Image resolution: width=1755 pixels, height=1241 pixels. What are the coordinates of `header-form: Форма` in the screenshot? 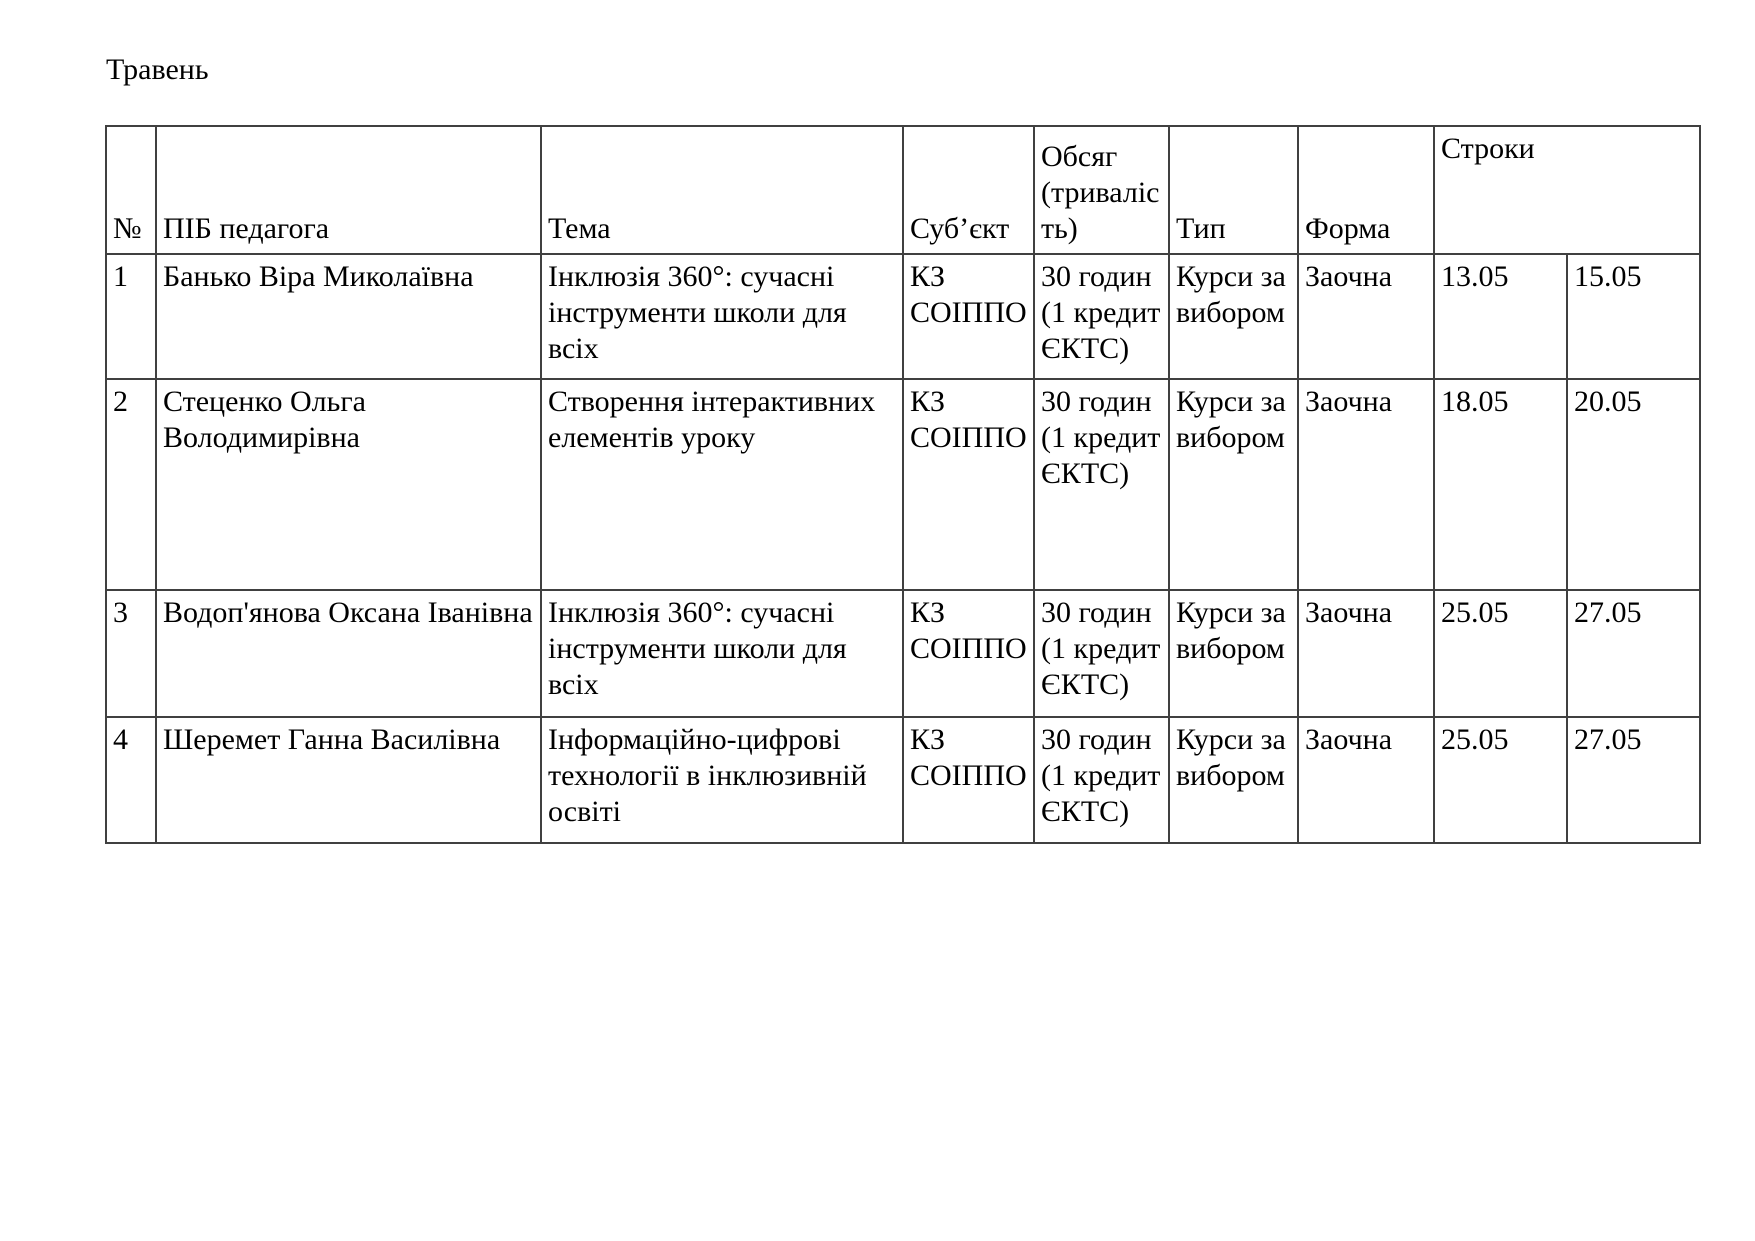 It's located at (1366, 190).